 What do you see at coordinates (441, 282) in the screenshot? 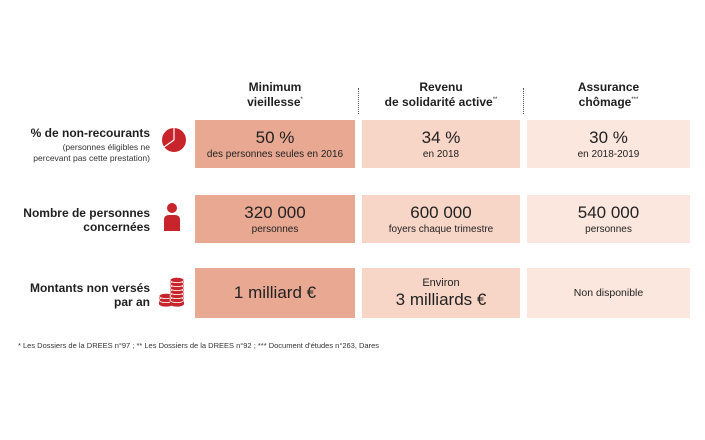
I see `cell-prefix: Environ` at bounding box center [441, 282].